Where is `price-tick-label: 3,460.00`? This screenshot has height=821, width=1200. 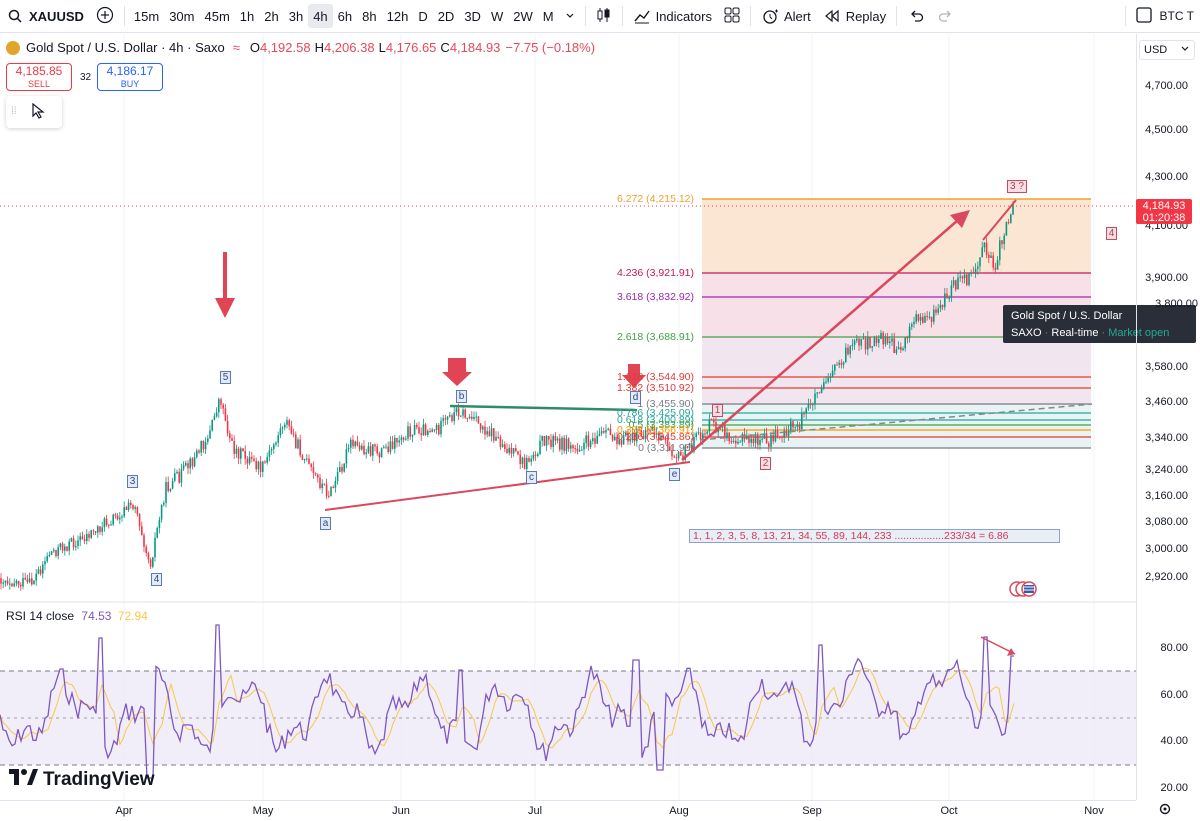
price-tick-label: 3,460.00 is located at coordinates (1166, 402).